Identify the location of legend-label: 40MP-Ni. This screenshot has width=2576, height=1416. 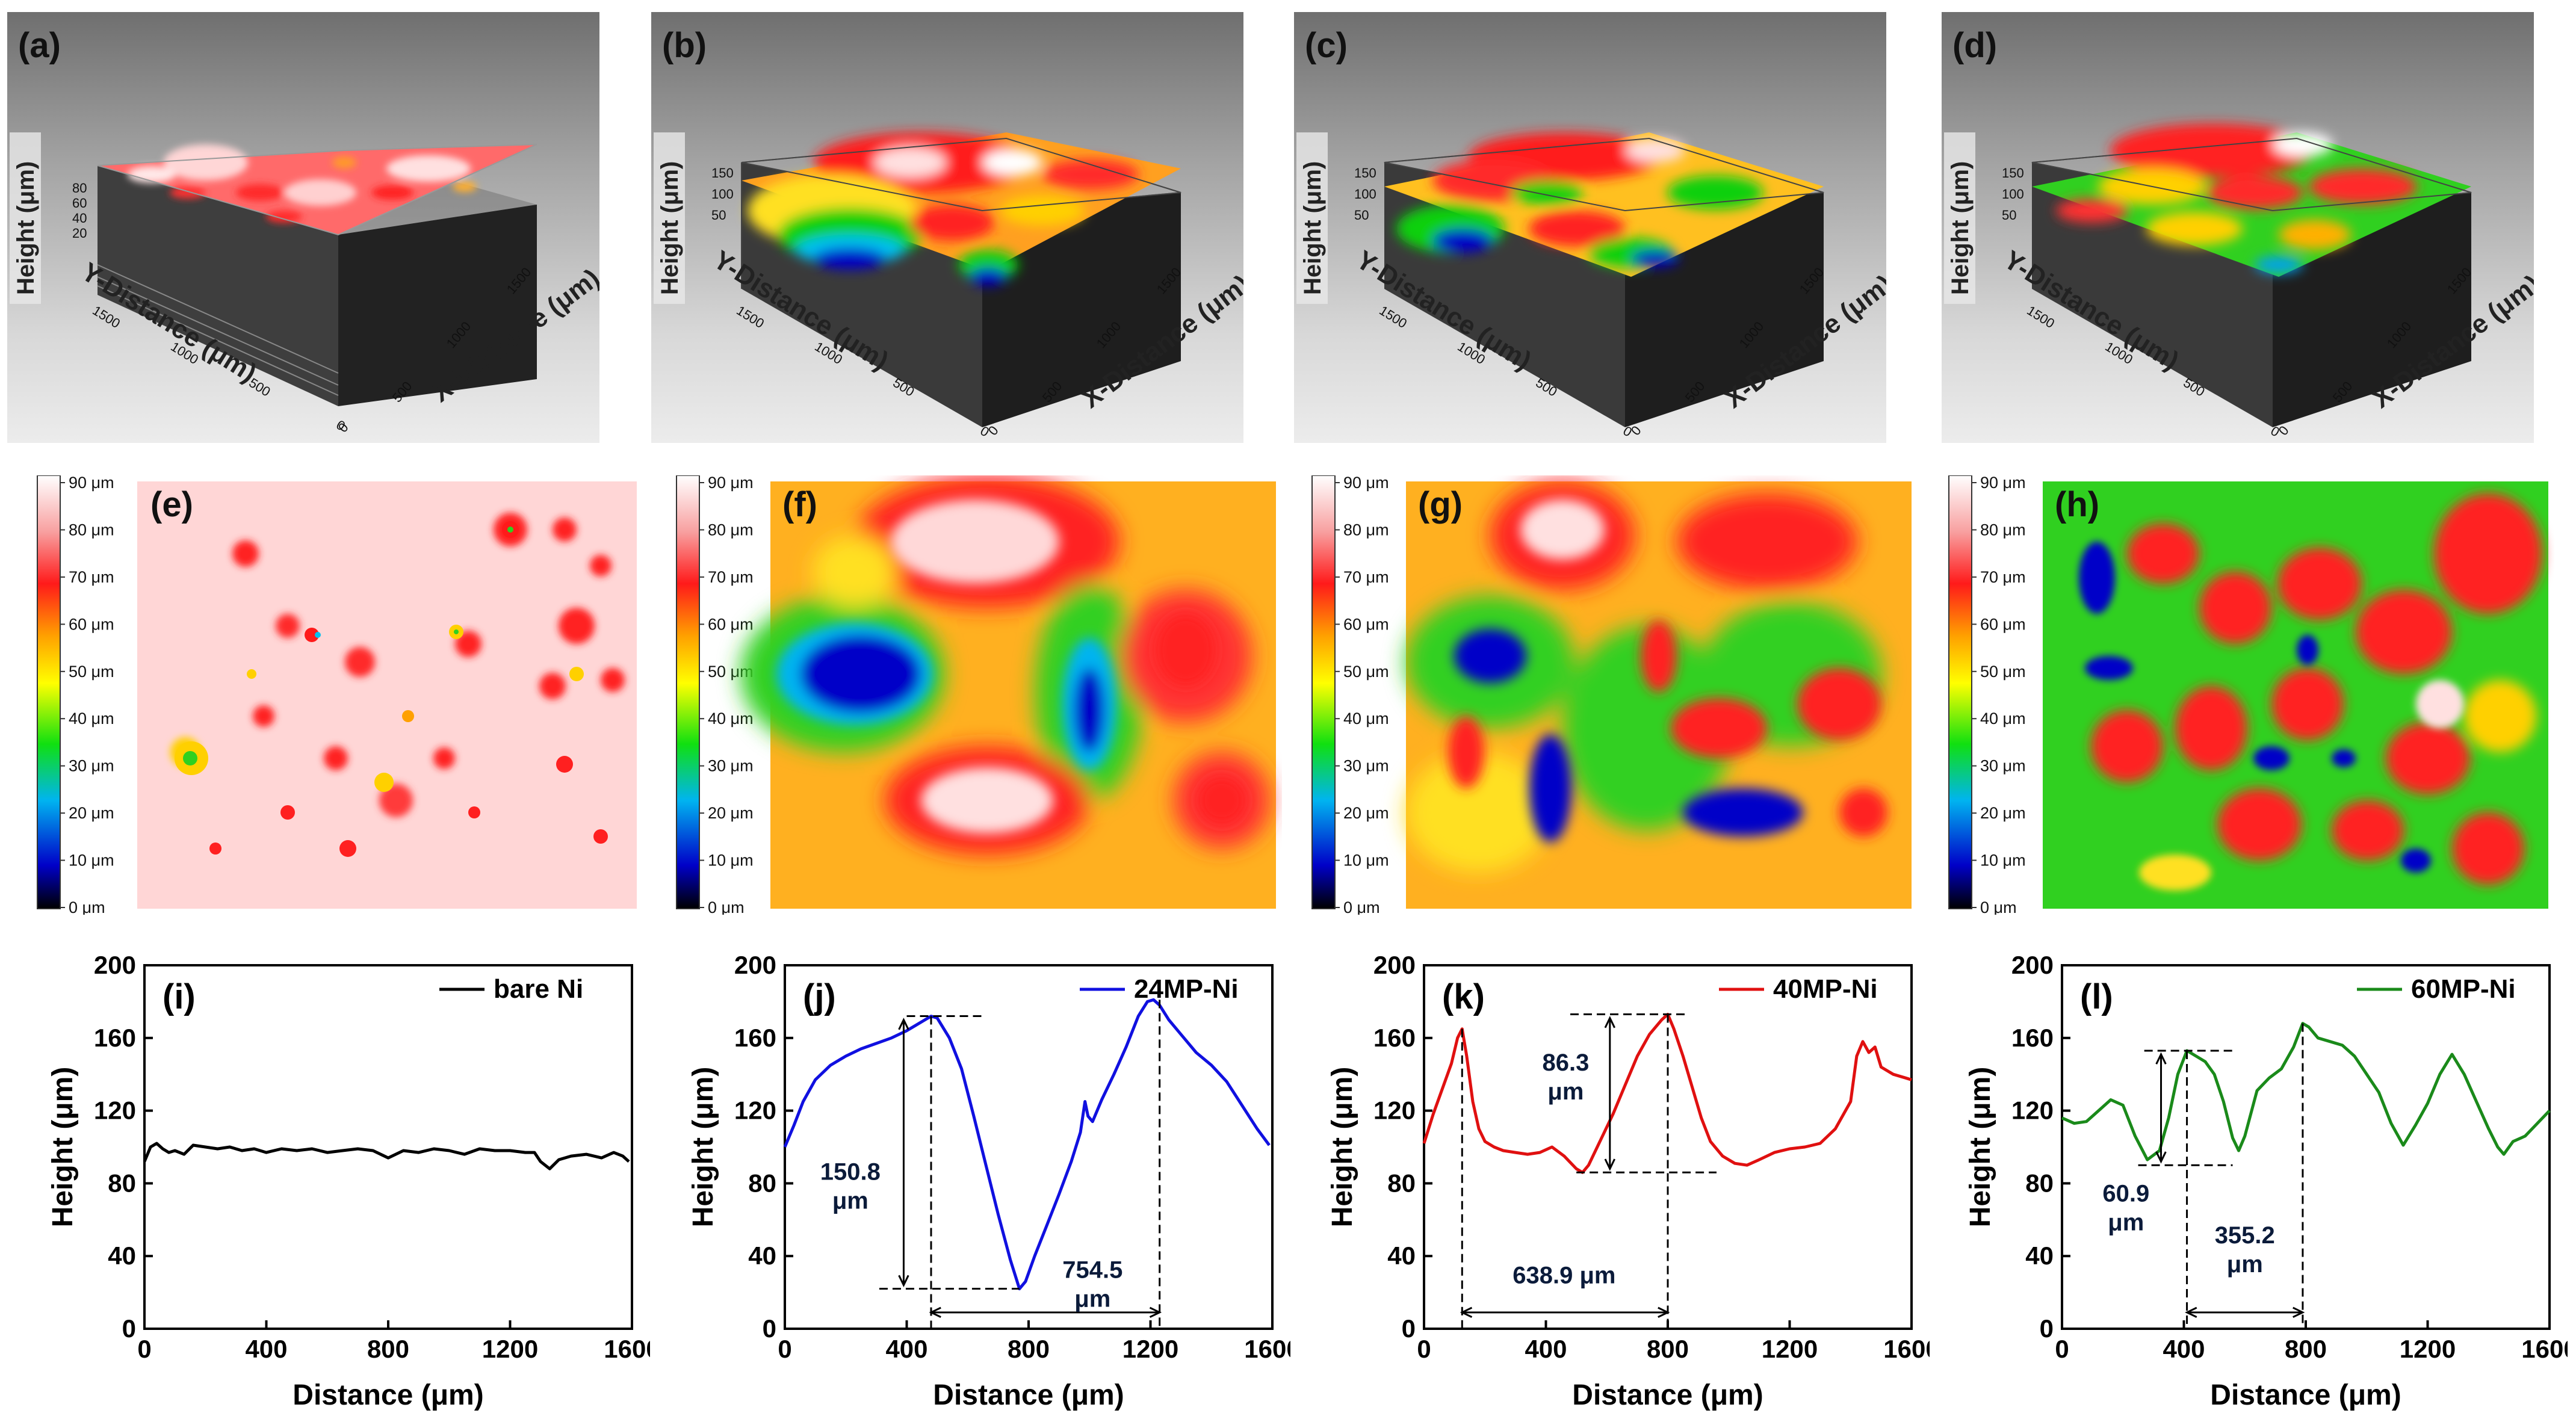
(1825, 989).